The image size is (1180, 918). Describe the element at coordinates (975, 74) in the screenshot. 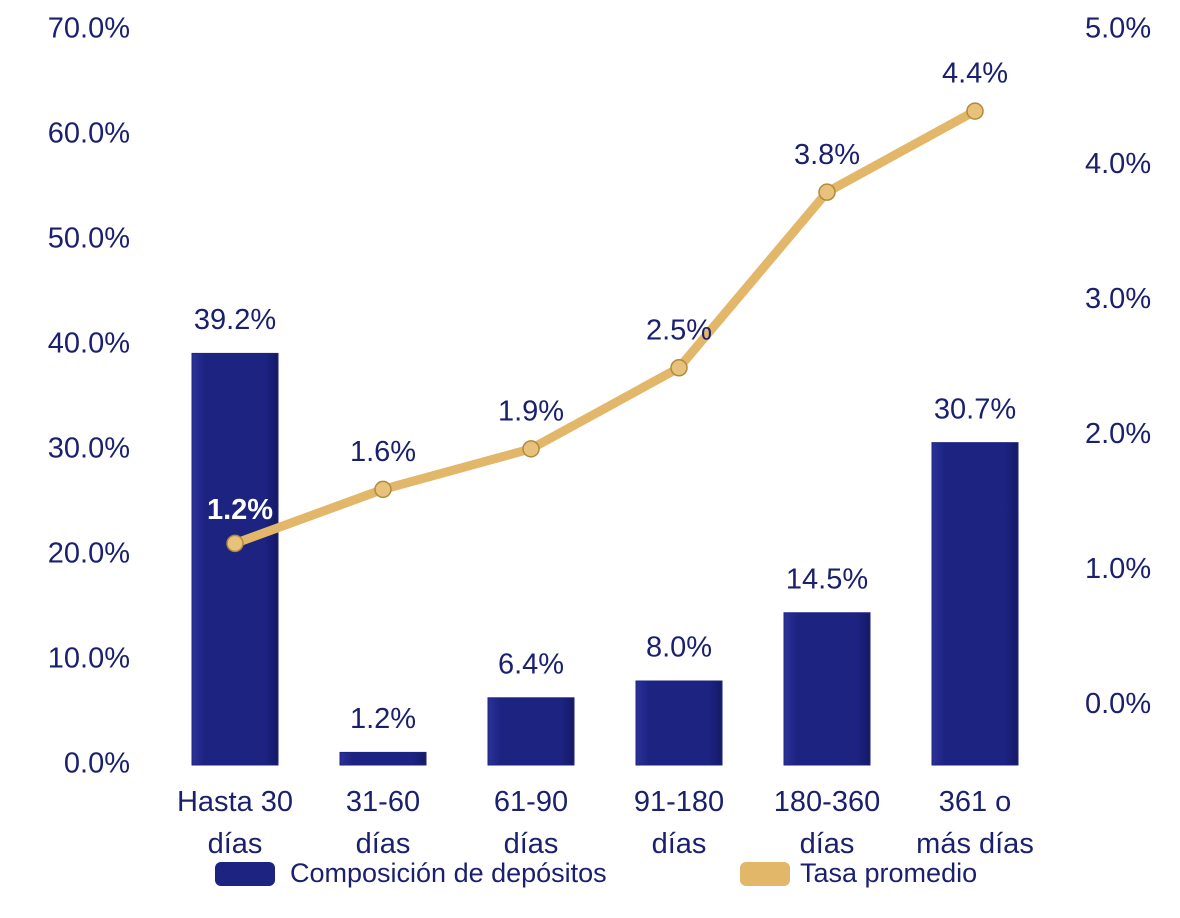

I see `line-value-label: 4.4%` at that location.